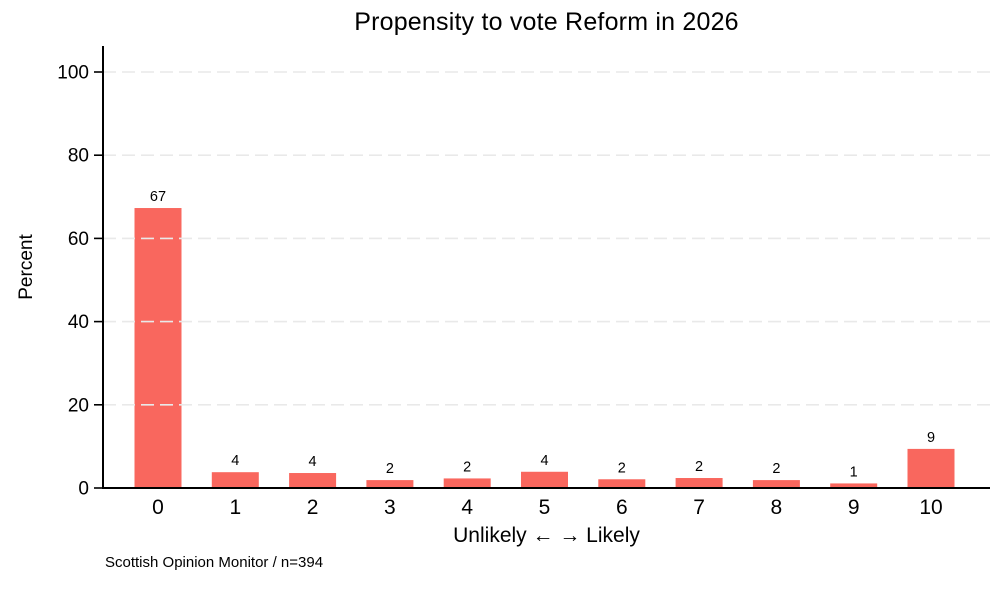 This screenshot has height=591, width=1000. I want to click on y-tick-label: 20, so click(78, 405).